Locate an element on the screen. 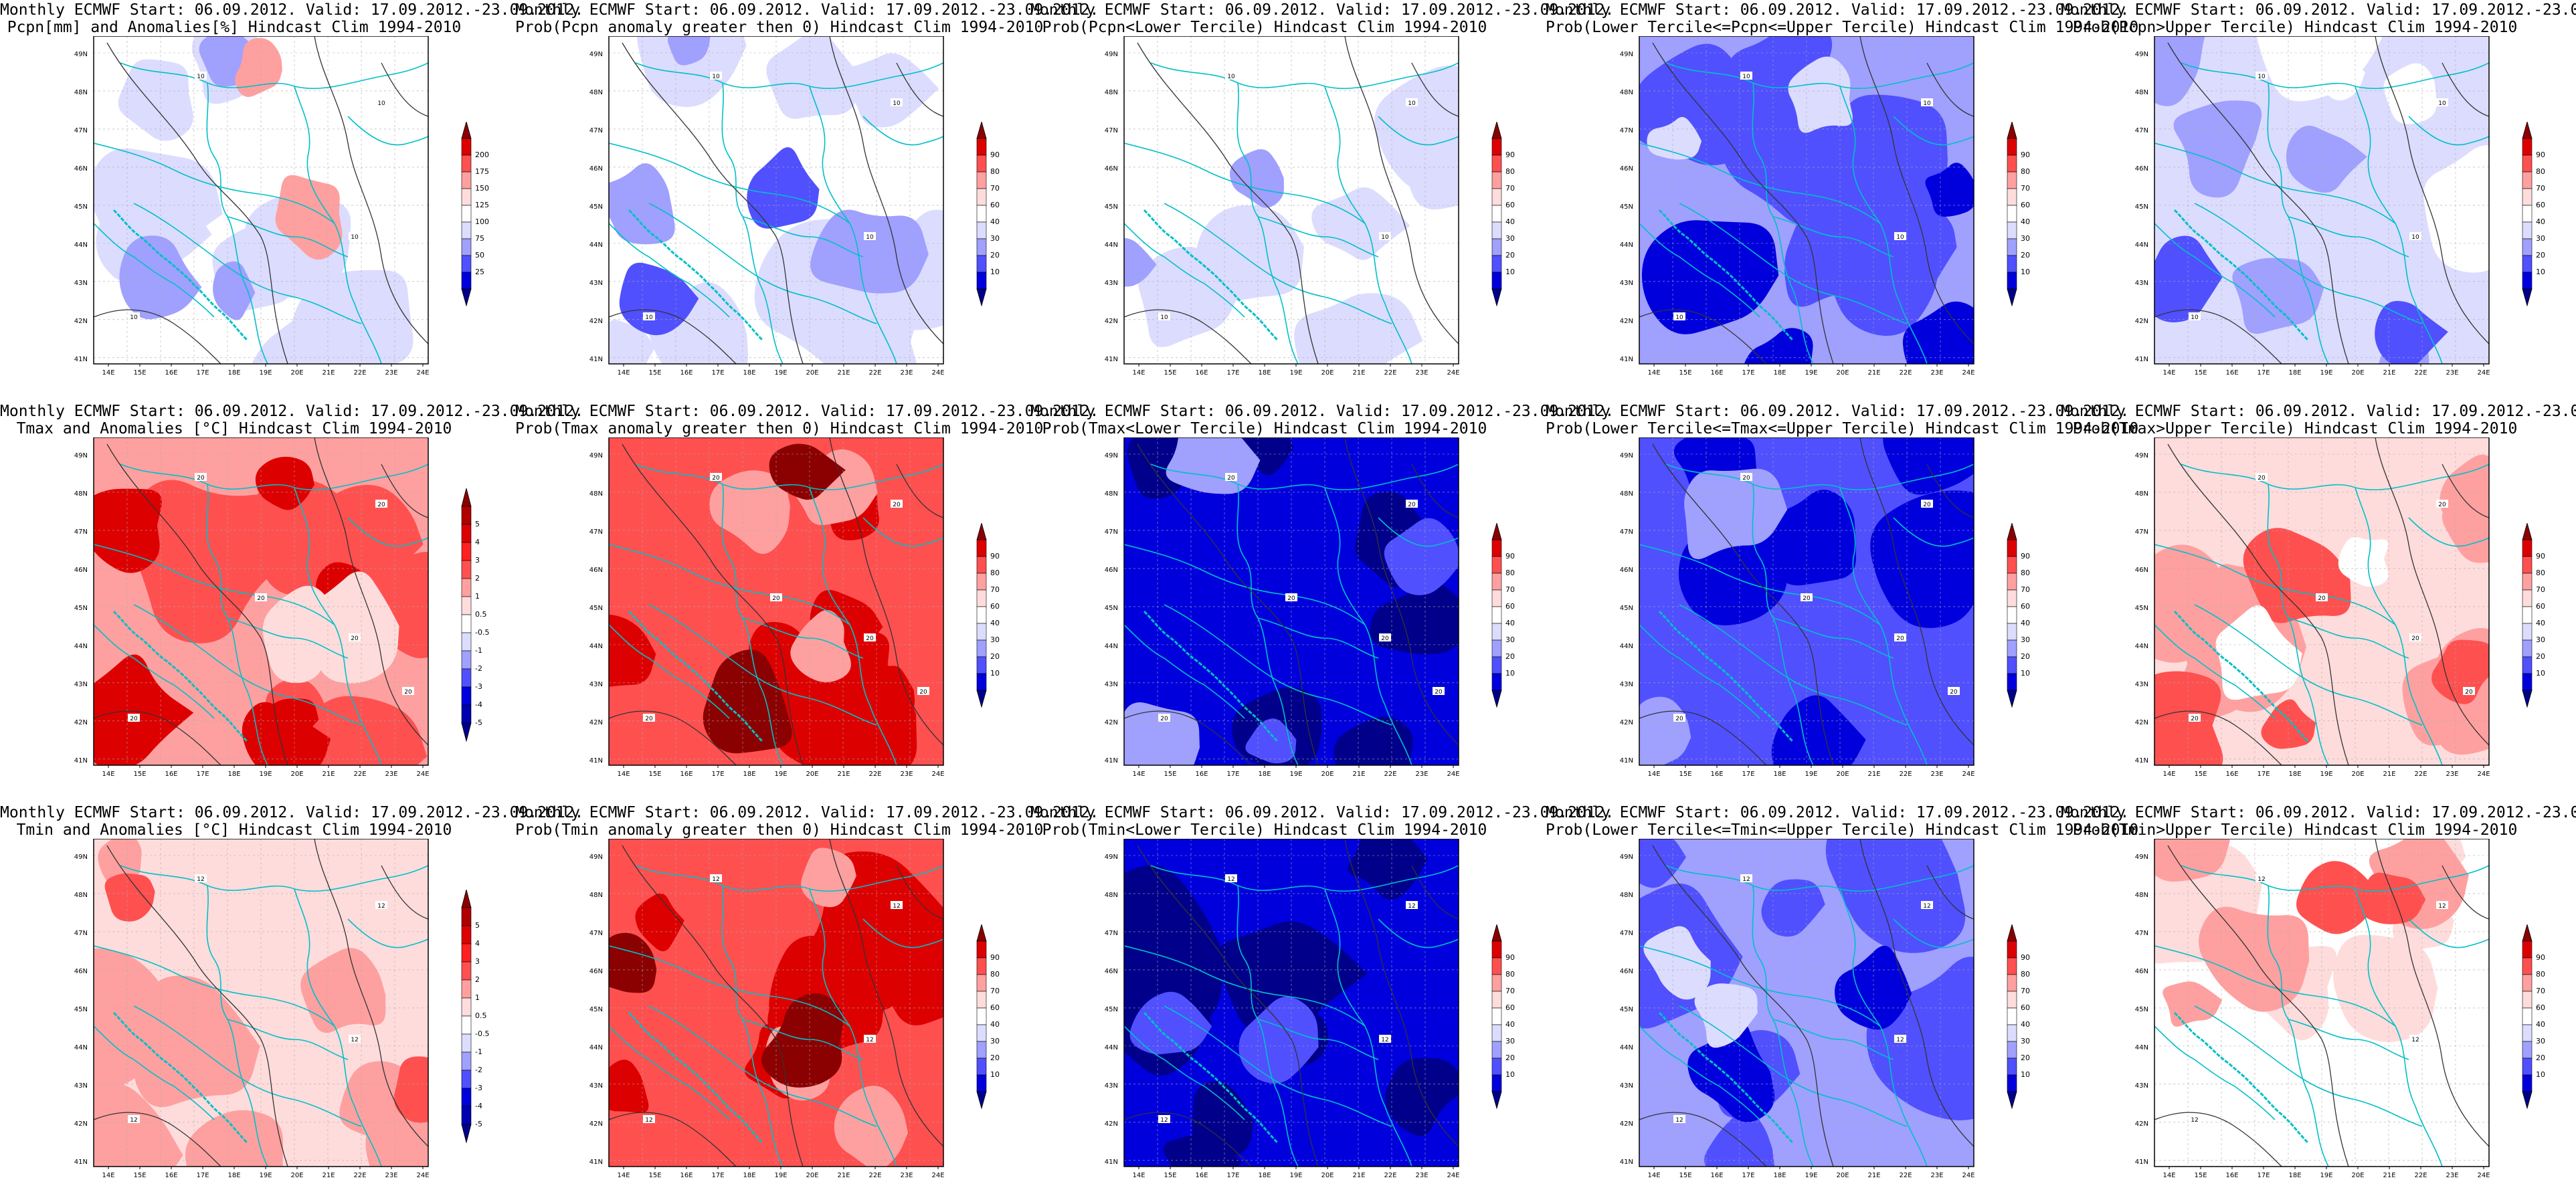 This screenshot has height=1204, width=2576. lon-tick-label: 19E is located at coordinates (1295, 774).